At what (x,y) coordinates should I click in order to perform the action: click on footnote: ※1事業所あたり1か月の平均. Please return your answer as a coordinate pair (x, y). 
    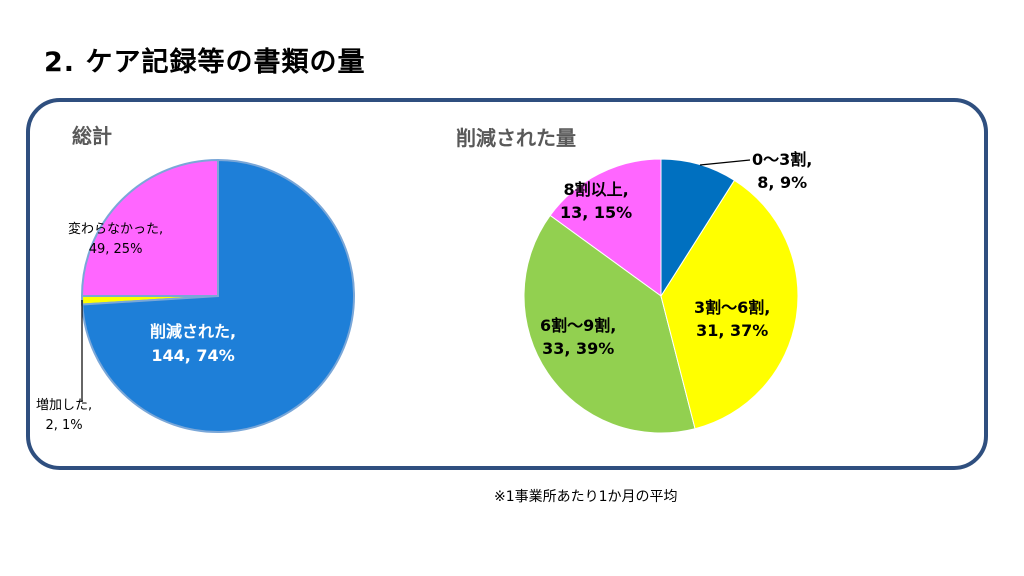
    Looking at the image, I should click on (586, 497).